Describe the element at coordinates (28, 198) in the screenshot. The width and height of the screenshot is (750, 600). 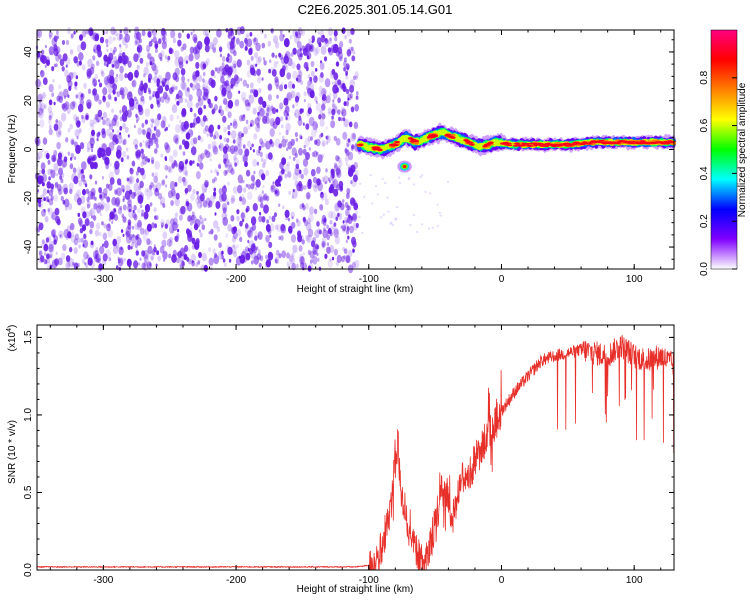
I see `spectrogram-y-tick-label: -20` at that location.